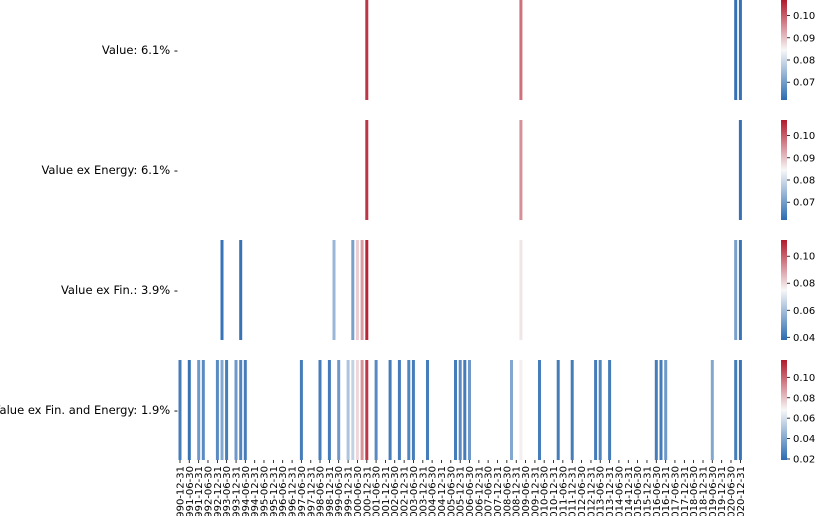 The image size is (824, 516). What do you see at coordinates (293, 491) in the screenshot?
I see `x-tick-label: 1996-12-31` at bounding box center [293, 491].